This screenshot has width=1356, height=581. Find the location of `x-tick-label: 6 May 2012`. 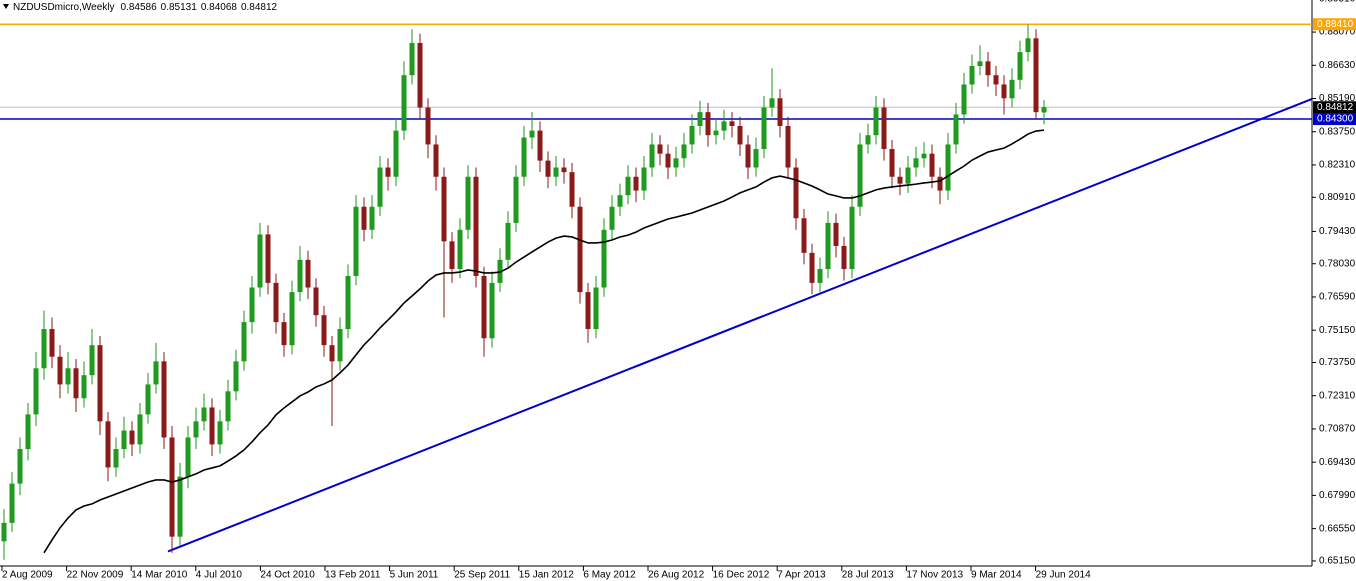

x-tick-label: 6 May 2012 is located at coordinates (609, 575).